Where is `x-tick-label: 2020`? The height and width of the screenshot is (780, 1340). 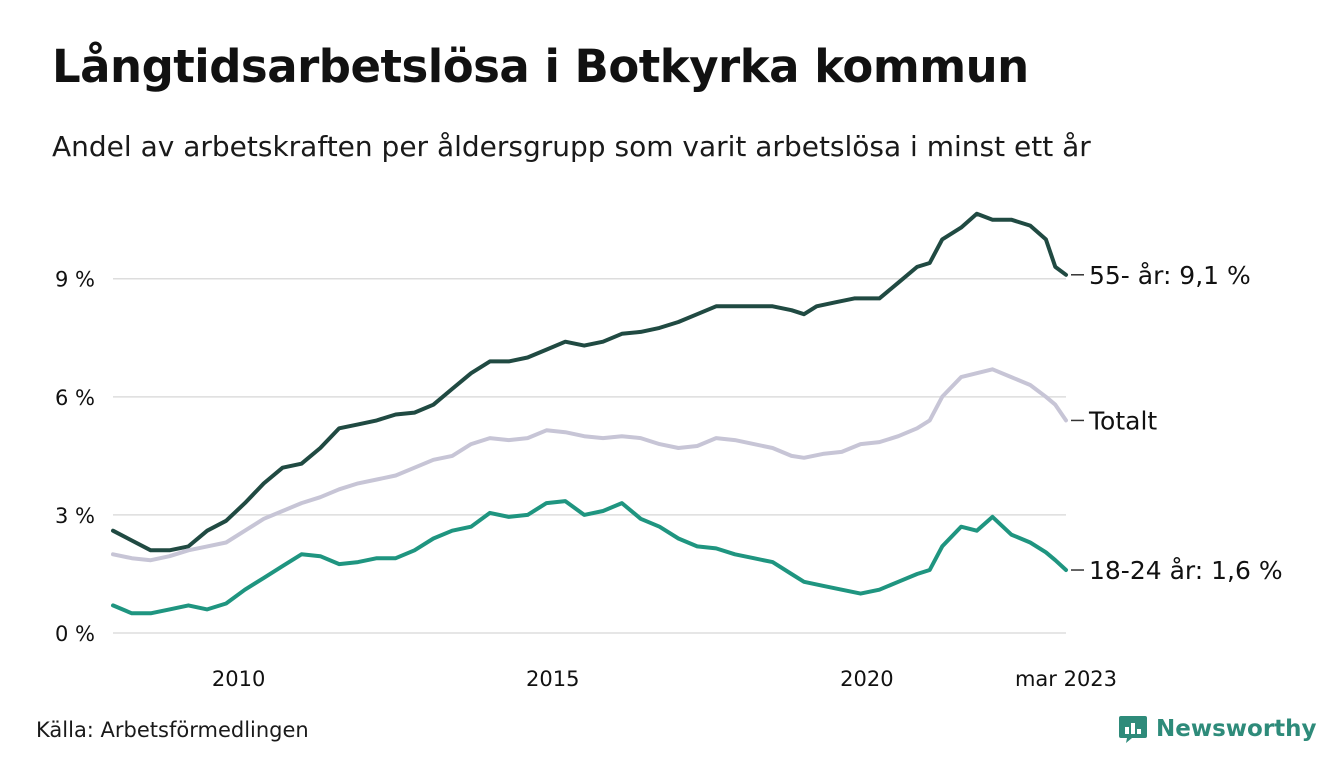 x-tick-label: 2020 is located at coordinates (866, 679).